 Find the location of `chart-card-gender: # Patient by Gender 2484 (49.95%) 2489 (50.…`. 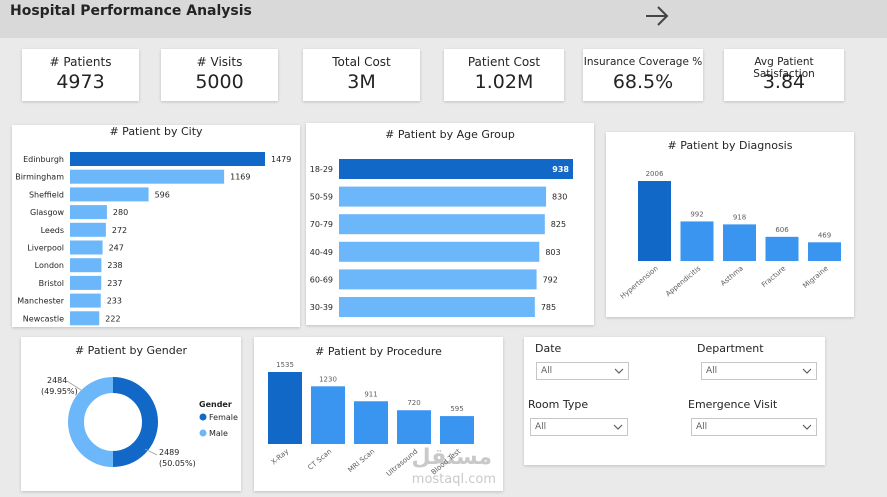

chart-card-gender: # Patient by Gender 2484 (49.95%) 2489 (50.… is located at coordinates (131, 414).